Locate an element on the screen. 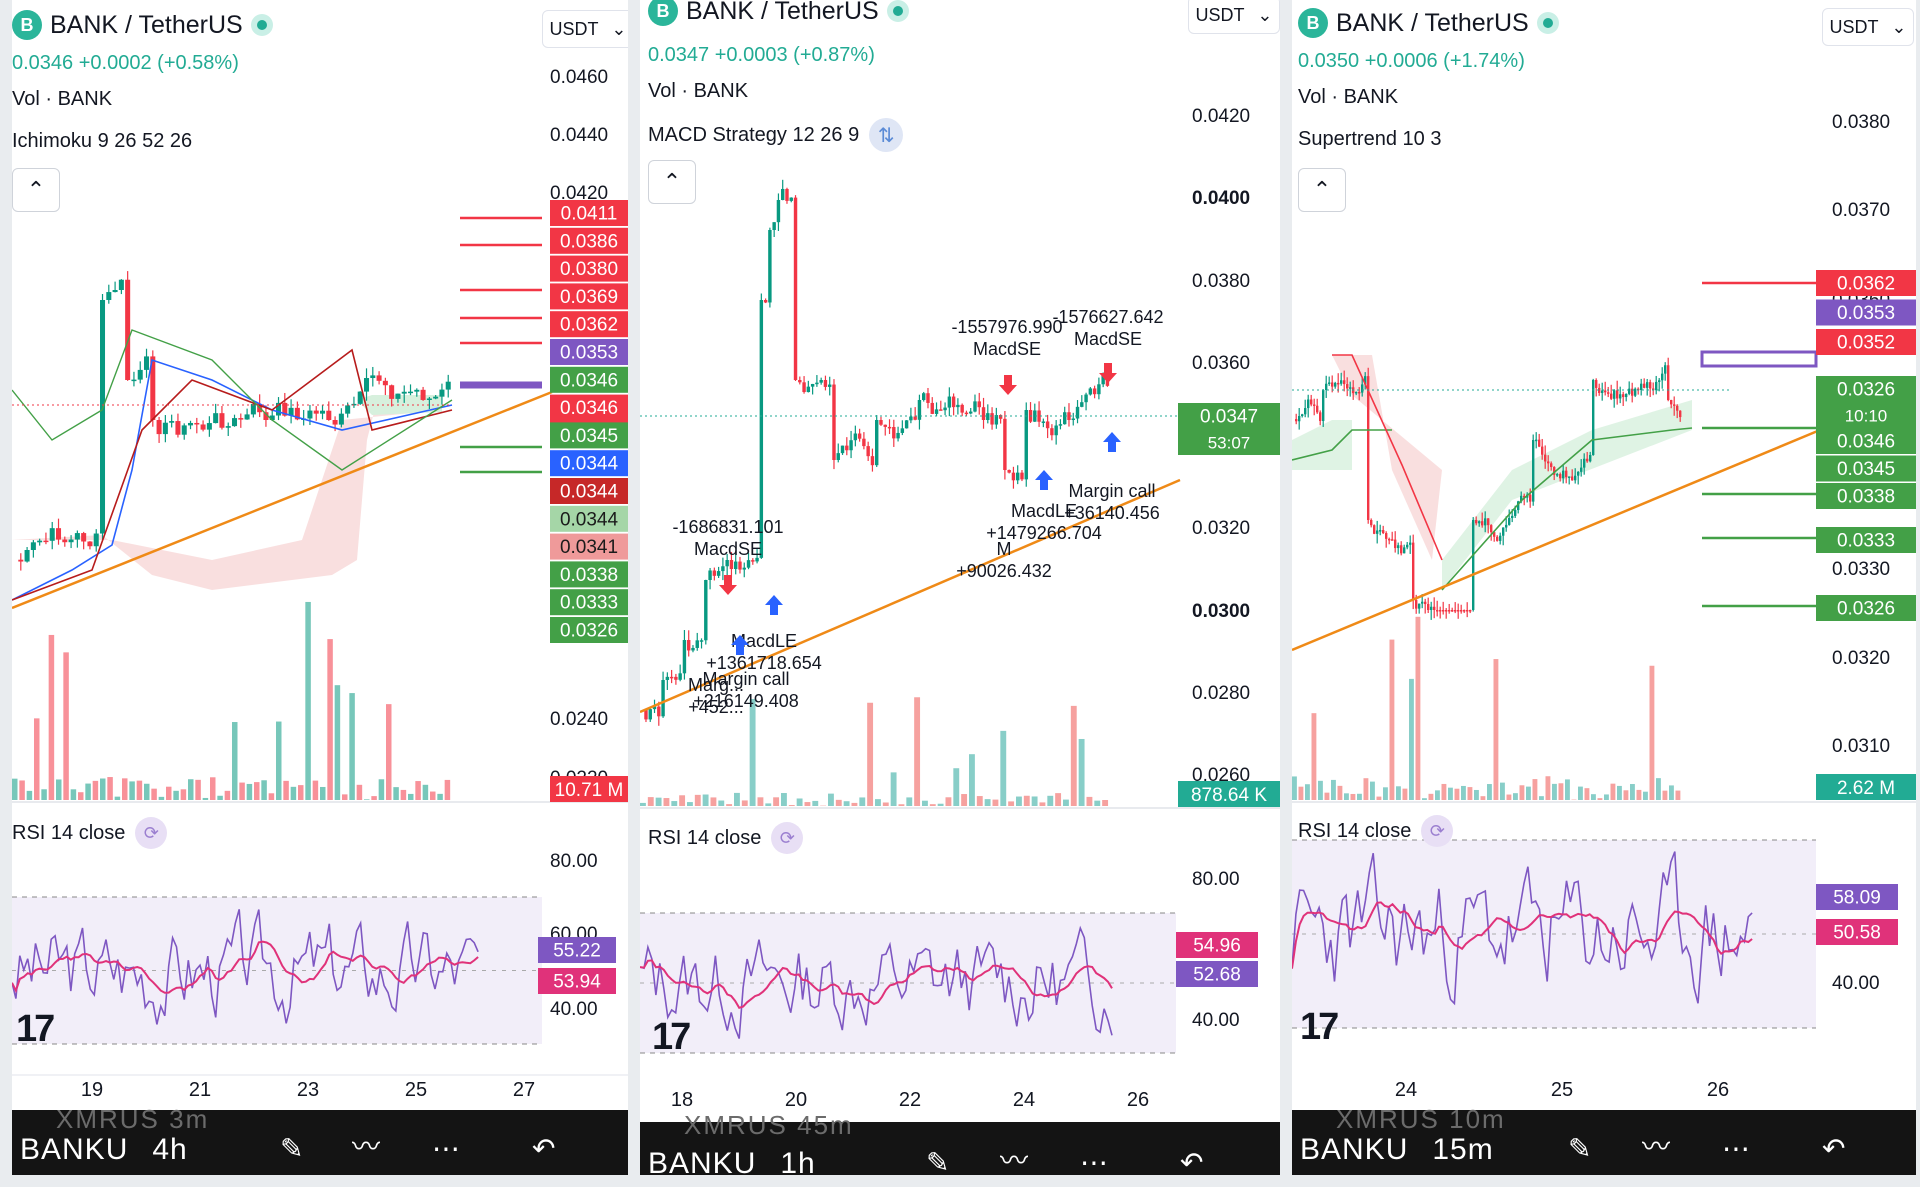 Image resolution: width=1920 pixels, height=1187 pixels. strategy-annotation-value: MacdSE is located at coordinates (1007, 349).